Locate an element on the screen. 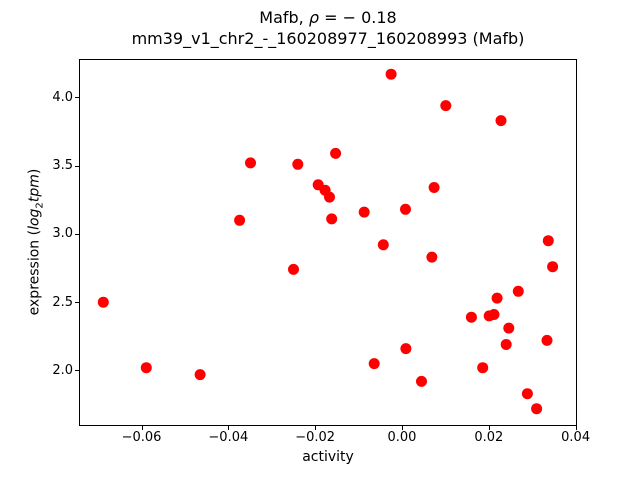  y-tick-label: 3.0 is located at coordinates (62, 234).